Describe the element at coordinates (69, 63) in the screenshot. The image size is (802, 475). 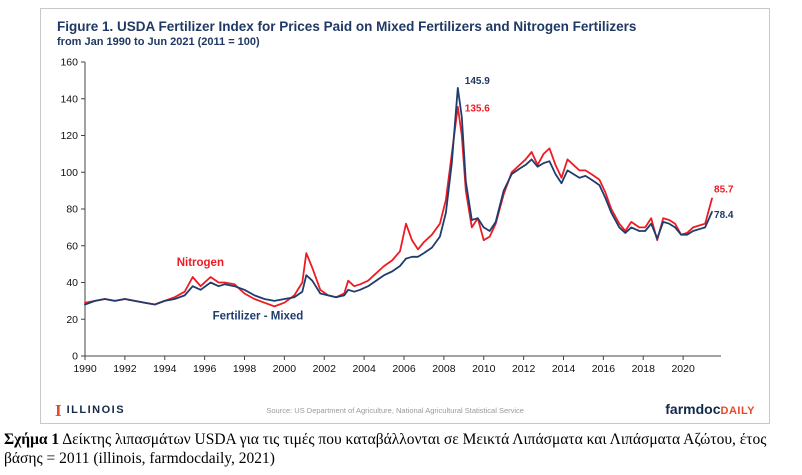
I see `y-tick-label: 160` at that location.